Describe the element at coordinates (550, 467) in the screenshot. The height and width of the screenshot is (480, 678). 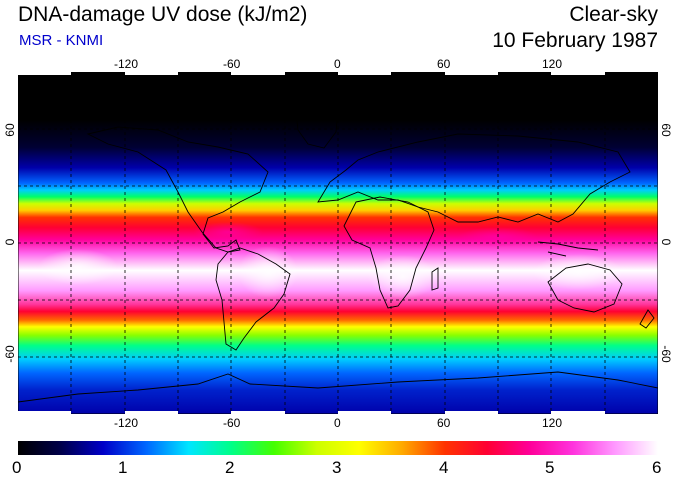
I see `colorbar-label-5: 5` at that location.